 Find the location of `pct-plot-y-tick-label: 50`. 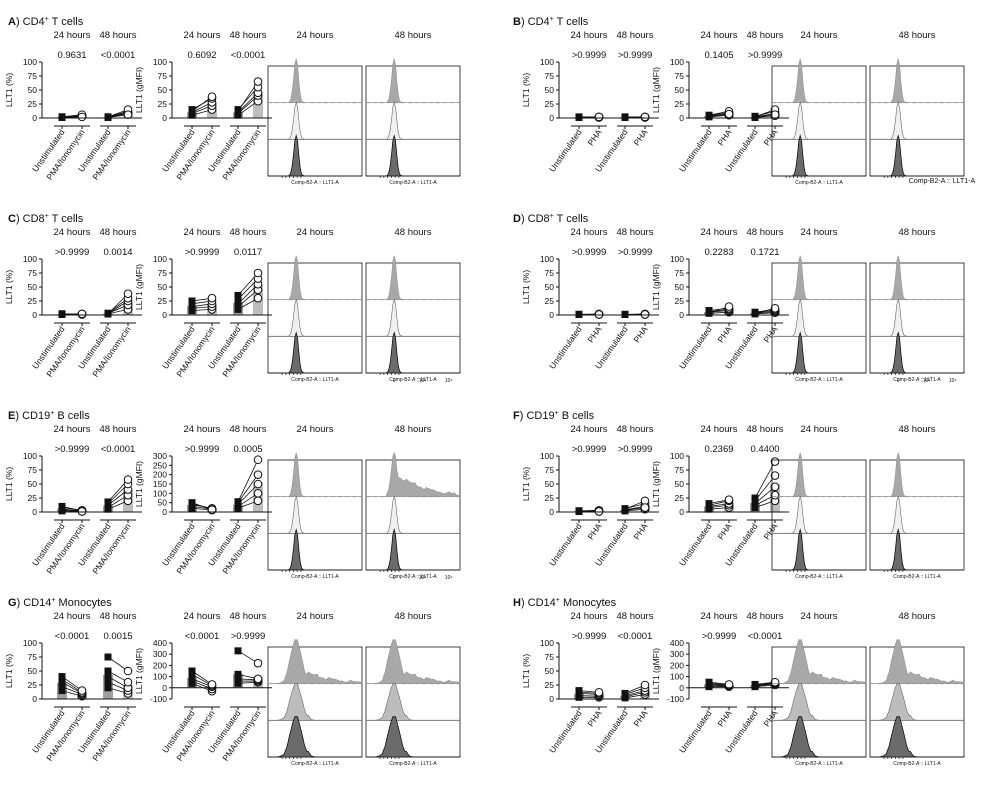

pct-plot-y-tick-label: 50 is located at coordinates (550, 484).